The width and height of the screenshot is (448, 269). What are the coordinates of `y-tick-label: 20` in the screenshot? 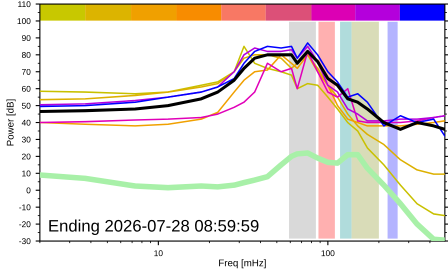 It's located at (26, 157).